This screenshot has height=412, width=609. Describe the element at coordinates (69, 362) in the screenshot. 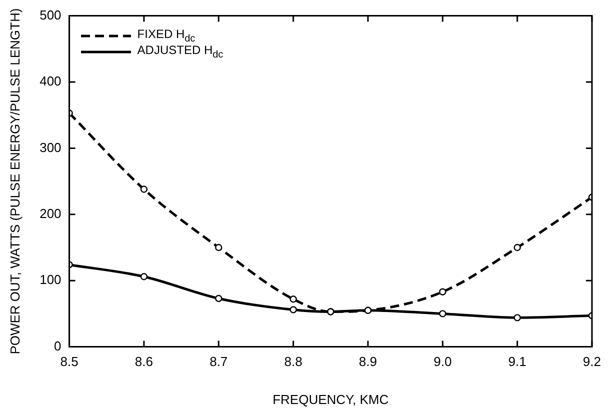

I see `x-tick-label: 8.5` at that location.